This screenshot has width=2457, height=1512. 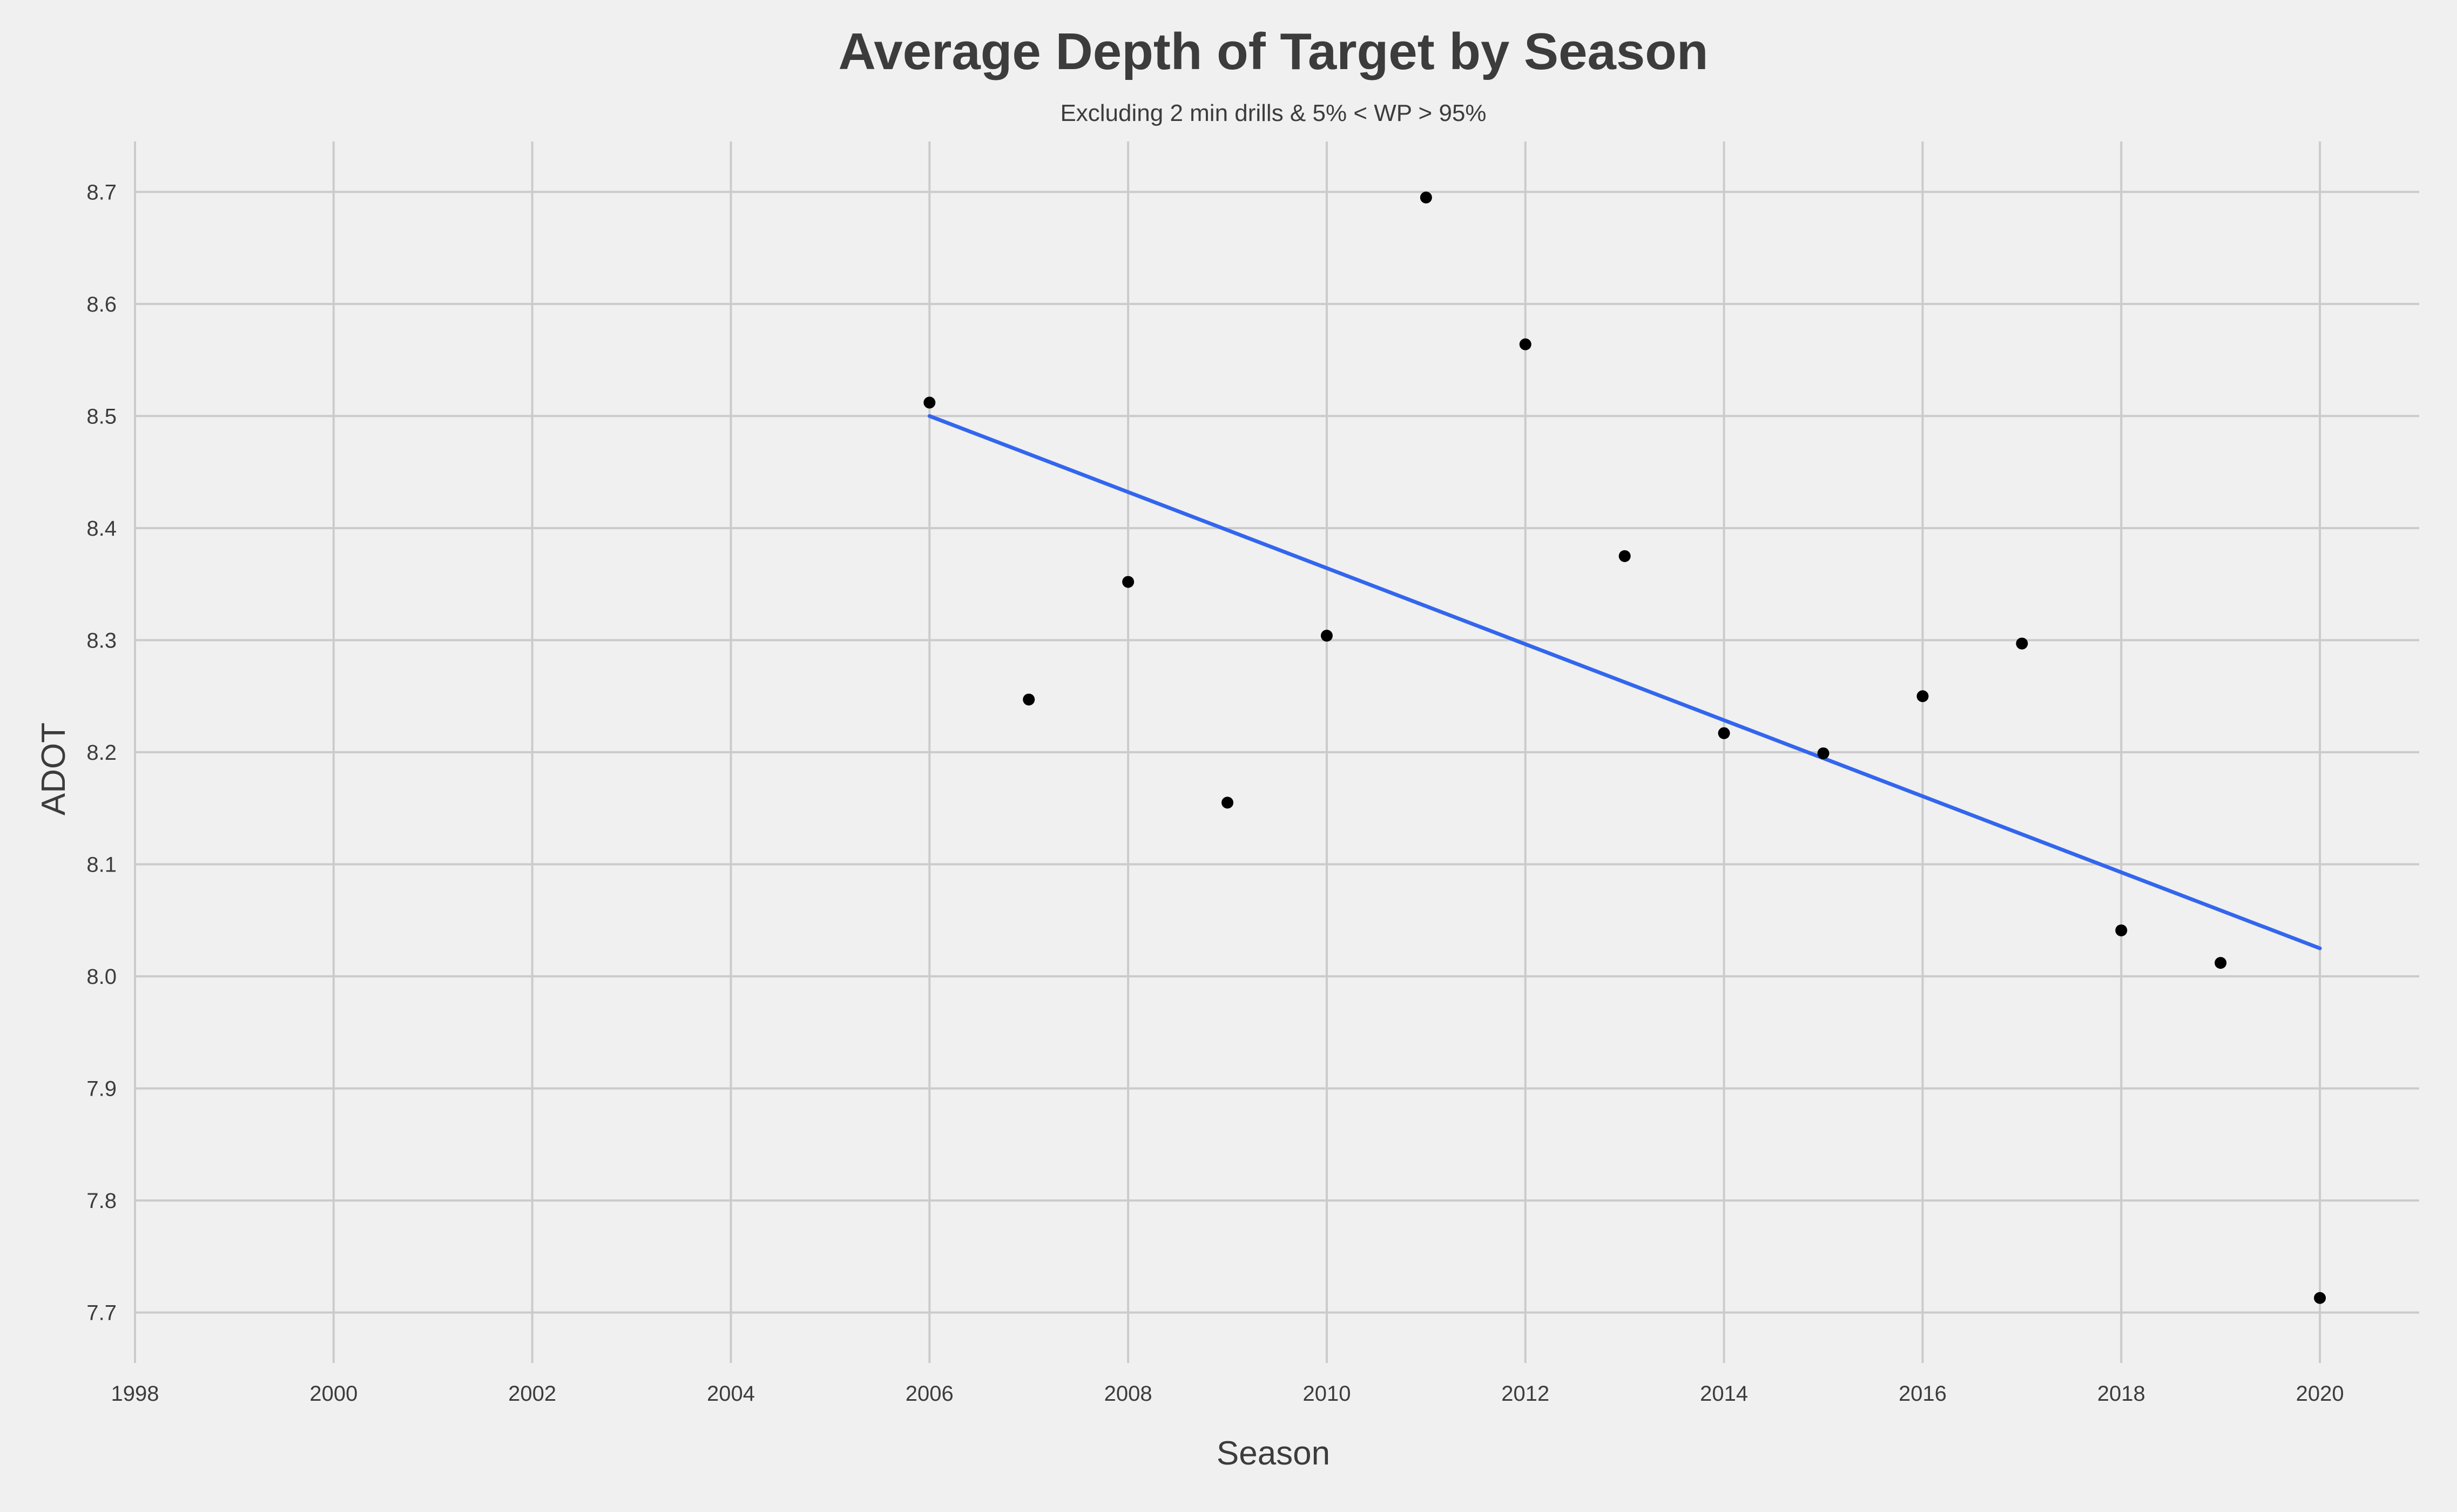 I want to click on y-axis-label: ADOT, so click(x=54, y=769).